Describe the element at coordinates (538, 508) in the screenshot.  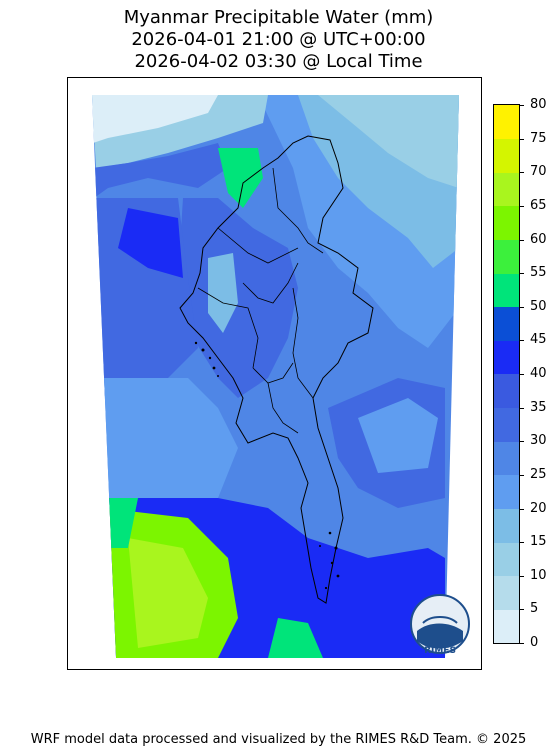
I see `colorbar-tick-label: 20` at that location.